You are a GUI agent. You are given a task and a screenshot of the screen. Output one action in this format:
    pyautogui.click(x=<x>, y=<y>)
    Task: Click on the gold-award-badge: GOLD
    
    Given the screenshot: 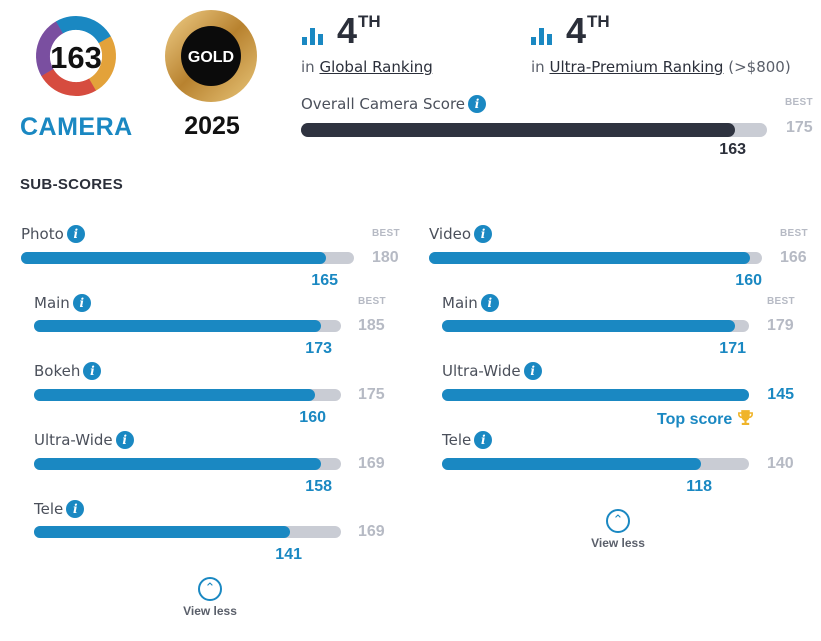 What is the action you would take?
    pyautogui.click(x=211, y=58)
    